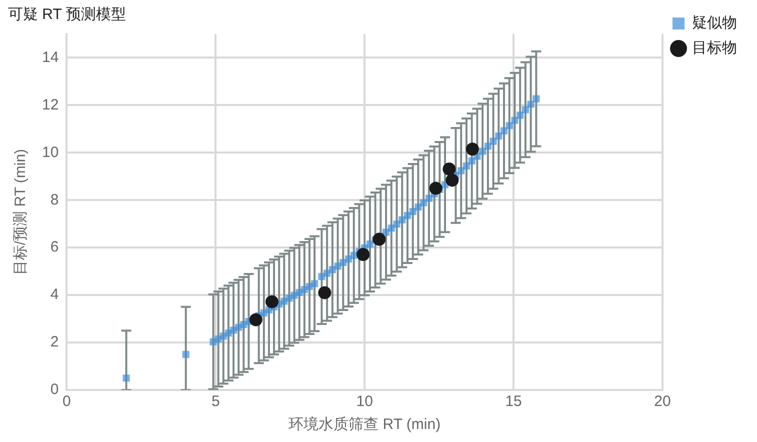 Image resolution: width=757 pixels, height=442 pixels. I want to click on x-tick-label: 5, so click(215, 401).